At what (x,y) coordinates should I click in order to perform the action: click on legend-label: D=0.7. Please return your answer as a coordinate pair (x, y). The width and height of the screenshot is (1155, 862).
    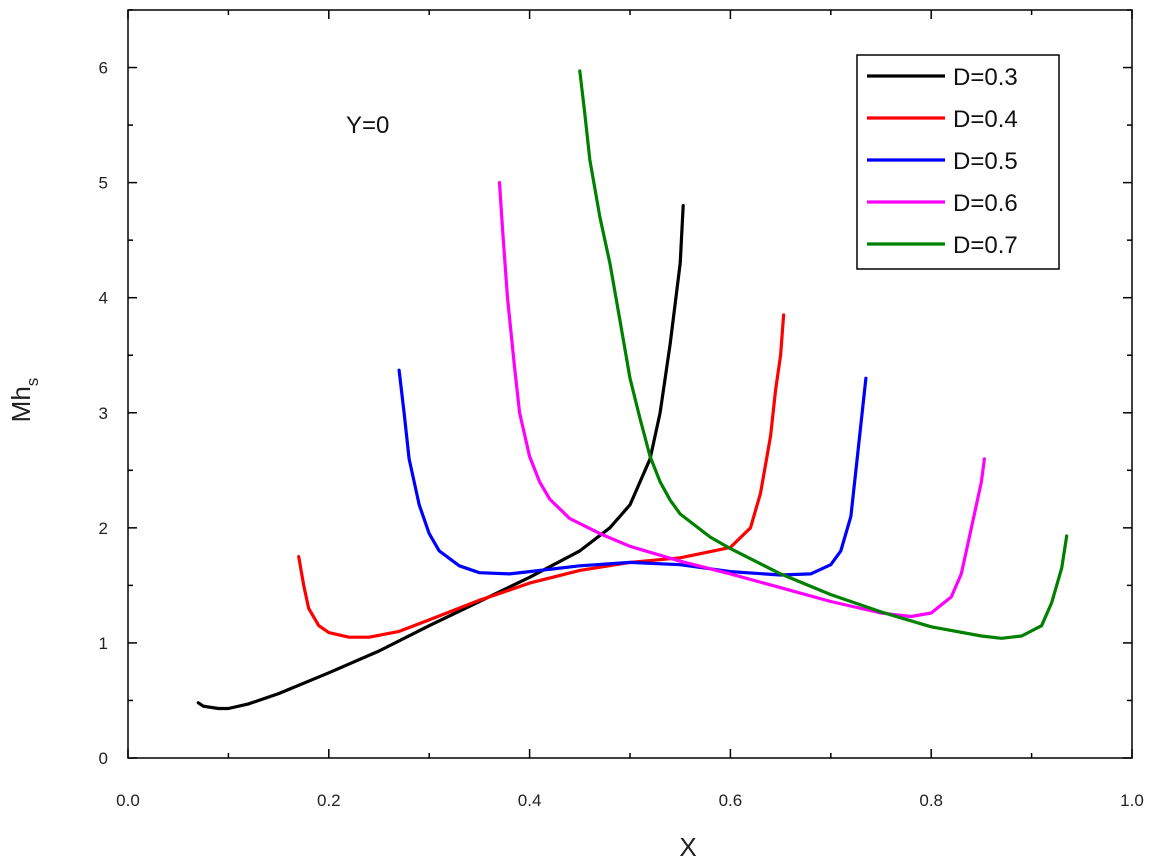
    Looking at the image, I should click on (985, 245).